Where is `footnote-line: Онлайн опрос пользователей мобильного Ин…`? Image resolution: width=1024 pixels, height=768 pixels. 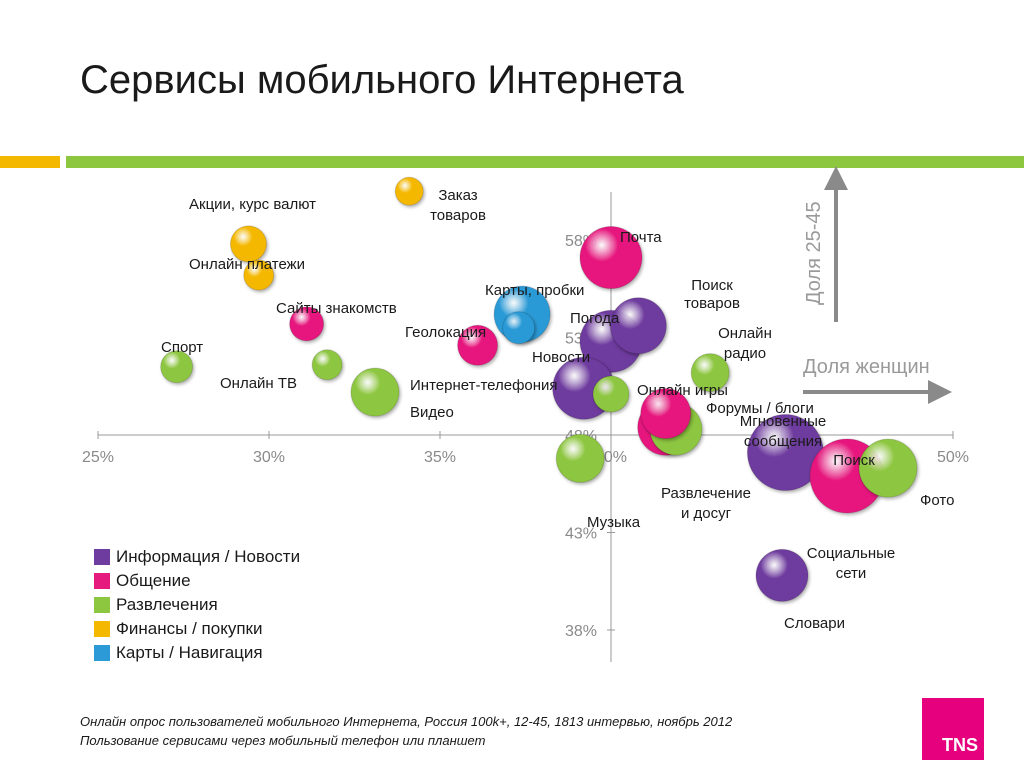
footnote-line: Онлайн опрос пользователей мобильного Ин… is located at coordinates (406, 721).